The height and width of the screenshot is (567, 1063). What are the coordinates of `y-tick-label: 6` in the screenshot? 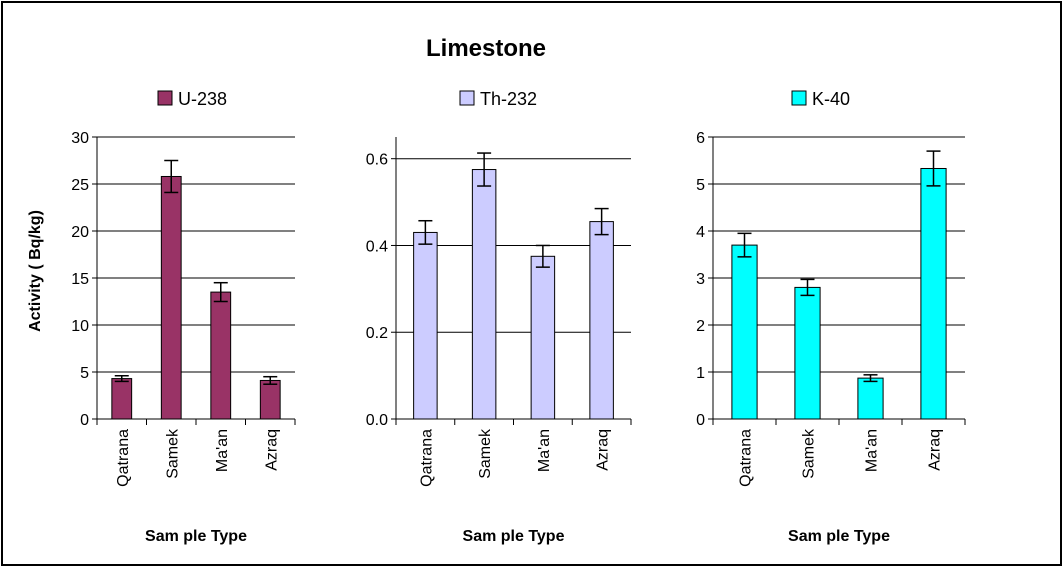 It's located at (700, 138).